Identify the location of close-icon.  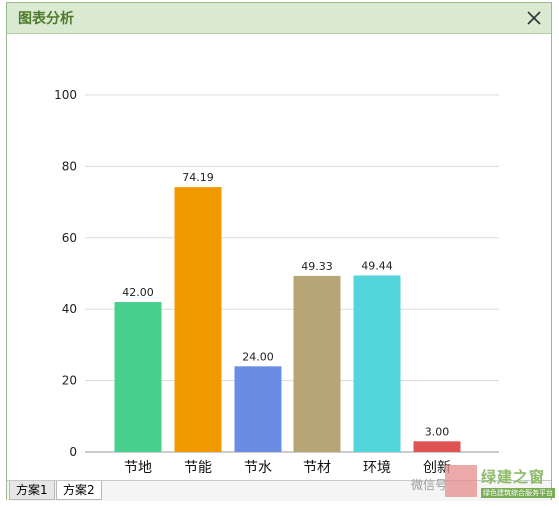
(534, 18).